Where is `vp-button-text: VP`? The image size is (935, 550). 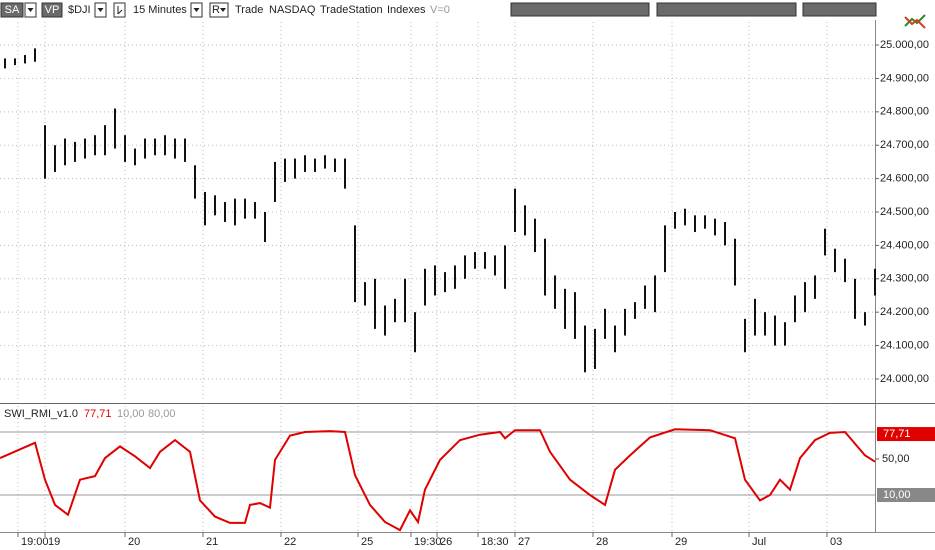 vp-button-text: VP is located at coordinates (52, 10).